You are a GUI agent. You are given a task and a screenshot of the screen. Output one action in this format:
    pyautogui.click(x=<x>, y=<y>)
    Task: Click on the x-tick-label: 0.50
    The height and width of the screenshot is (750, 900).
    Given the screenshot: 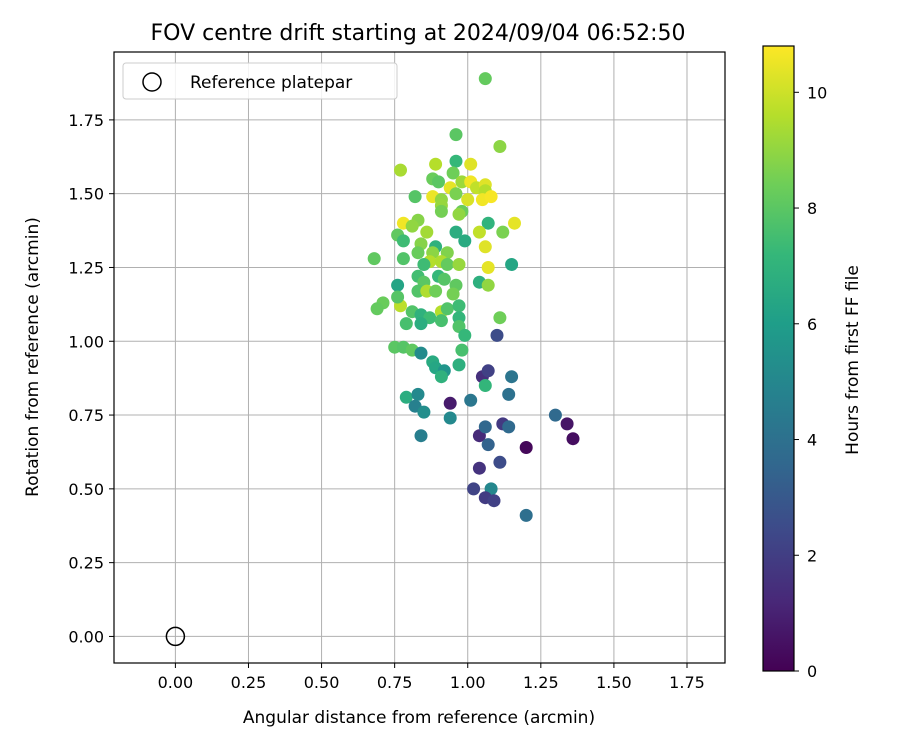 What is the action you would take?
    pyautogui.click(x=322, y=682)
    